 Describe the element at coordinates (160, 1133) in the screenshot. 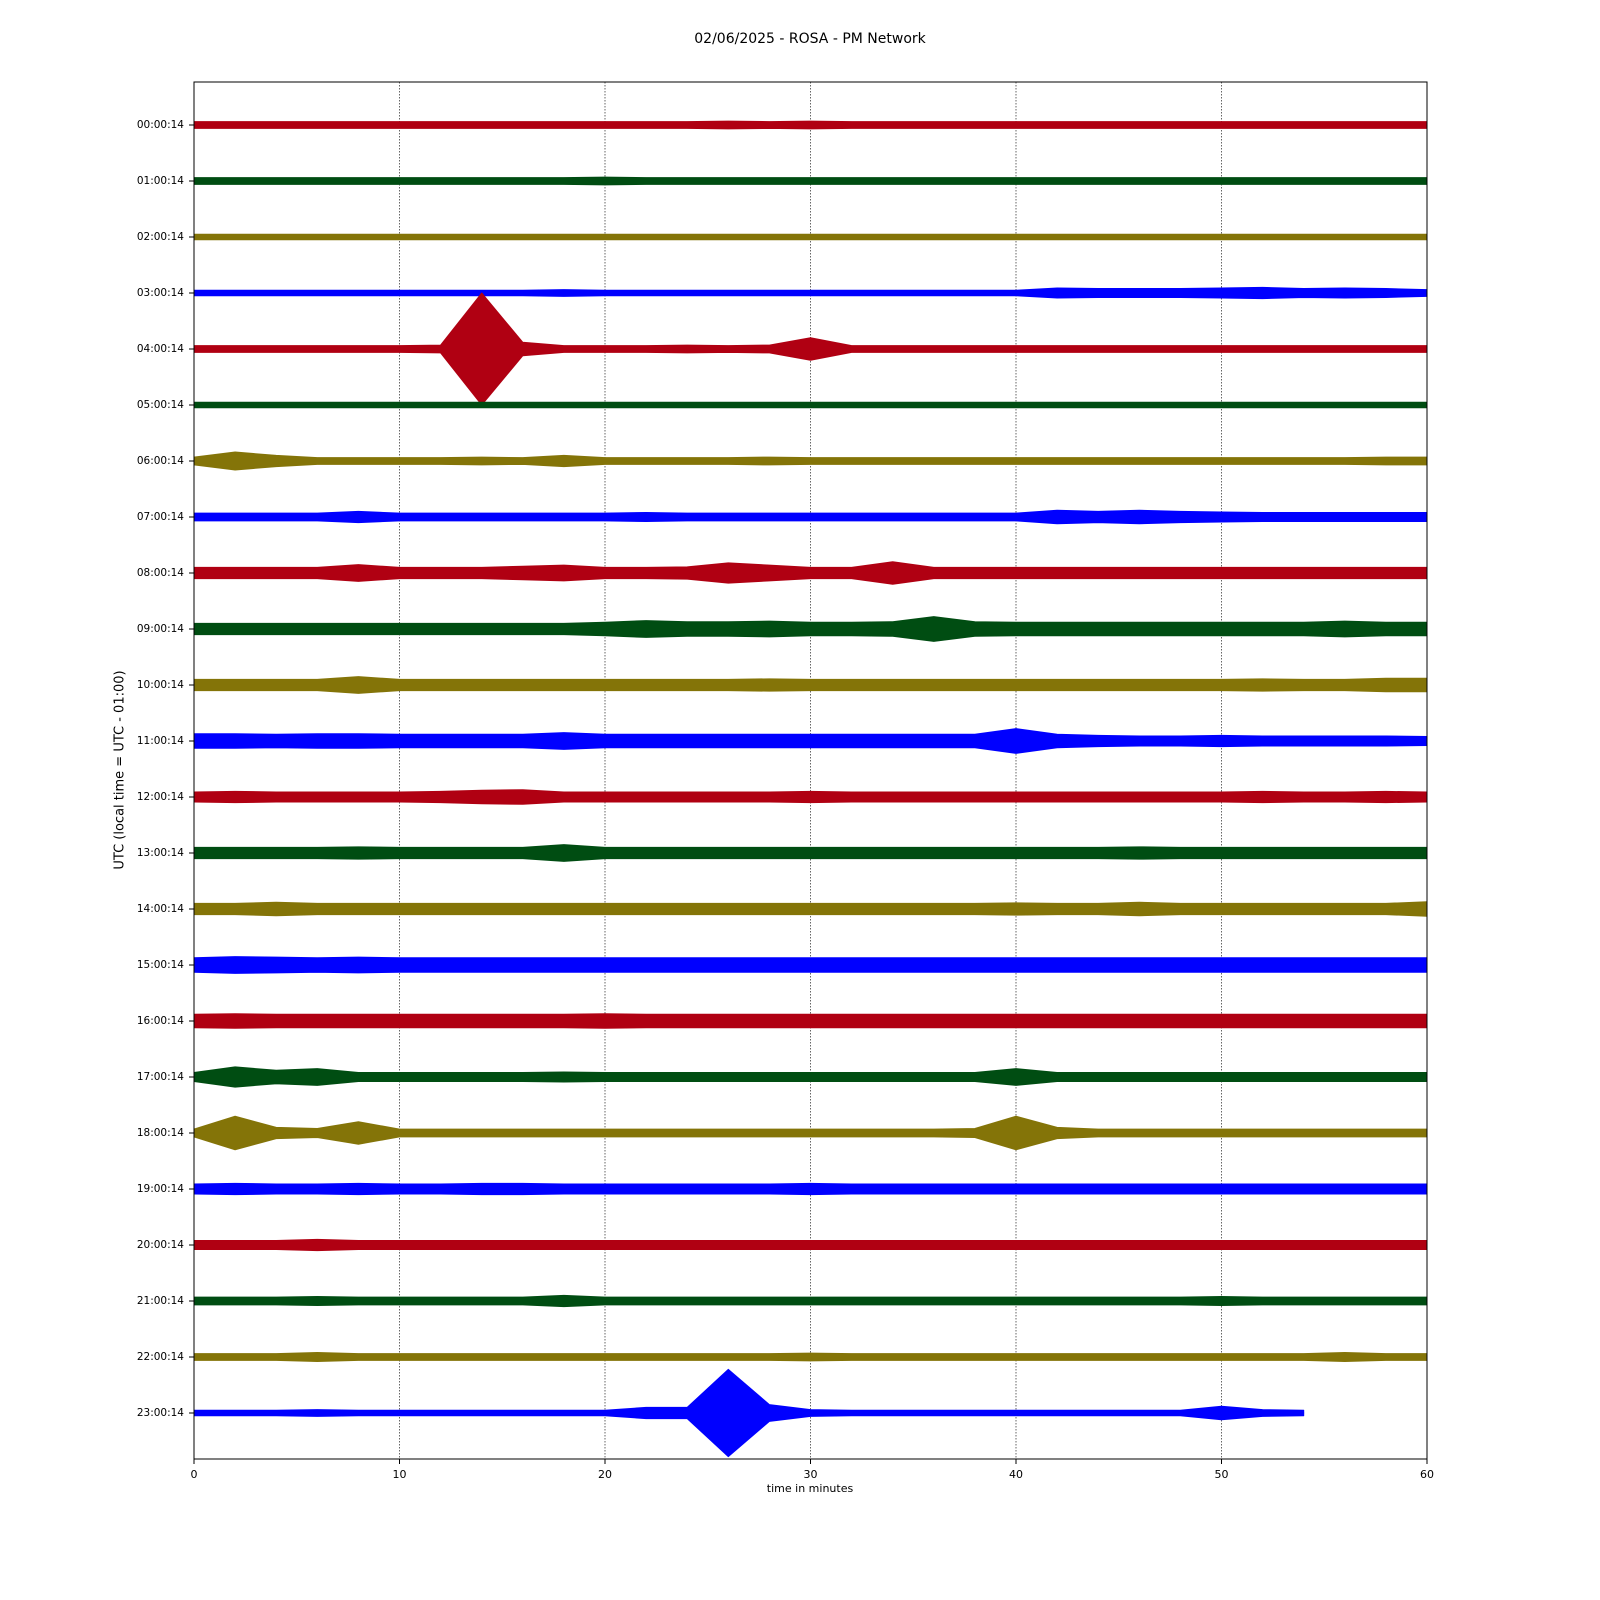

I see `y-tick-label: 18:00:14` at that location.